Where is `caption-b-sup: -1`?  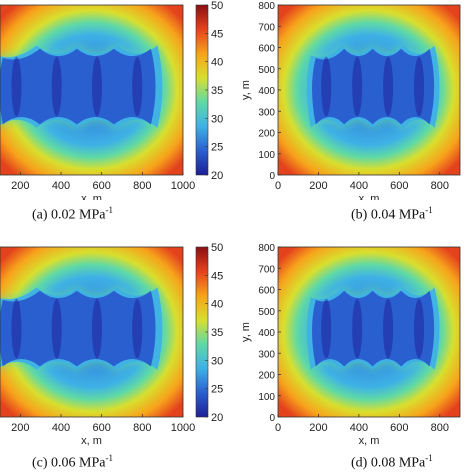
caption-b-sup: -1 is located at coordinates (429, 210).